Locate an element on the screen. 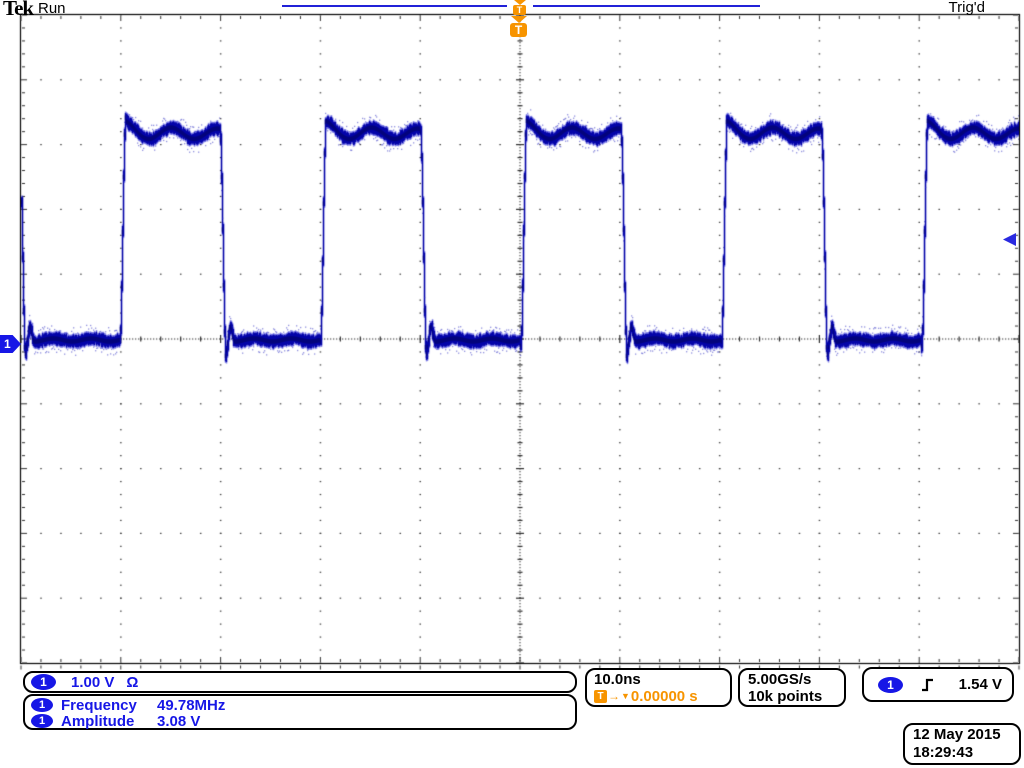 This screenshot has width=1024, height=768. date-value: 12 May 2015 is located at coordinates (957, 734).